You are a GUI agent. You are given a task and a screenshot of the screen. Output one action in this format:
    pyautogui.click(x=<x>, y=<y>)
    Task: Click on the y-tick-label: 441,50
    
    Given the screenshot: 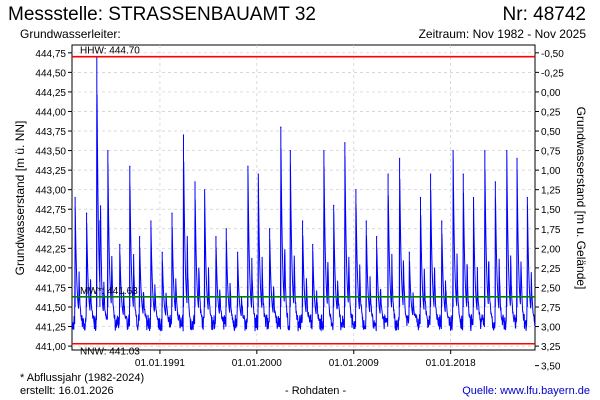 What is the action you would take?
    pyautogui.click(x=50, y=308)
    